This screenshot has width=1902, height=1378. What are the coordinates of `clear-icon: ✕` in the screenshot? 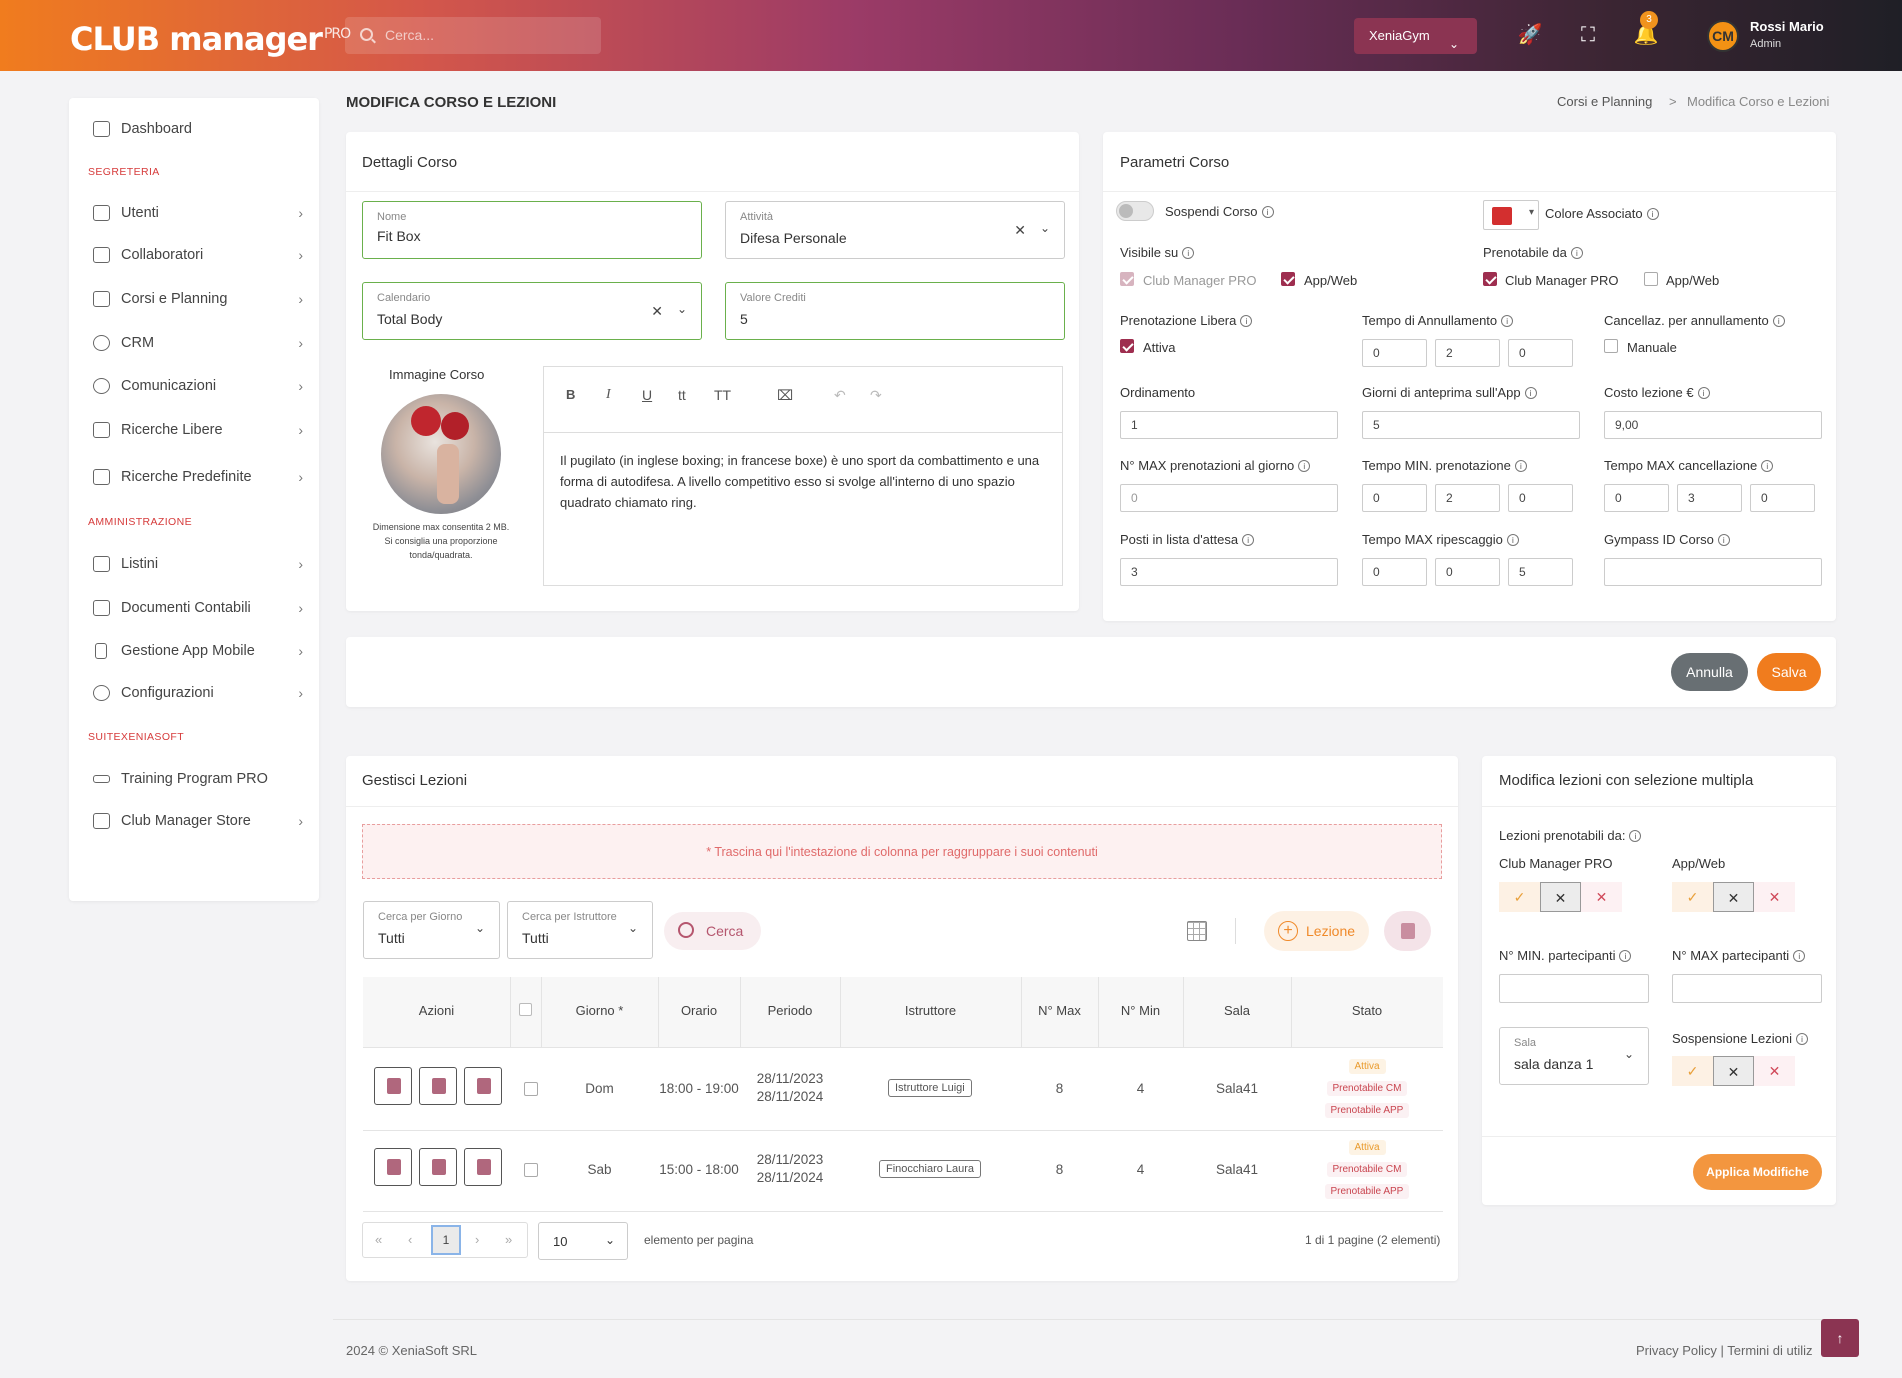 It's located at (1020, 230).